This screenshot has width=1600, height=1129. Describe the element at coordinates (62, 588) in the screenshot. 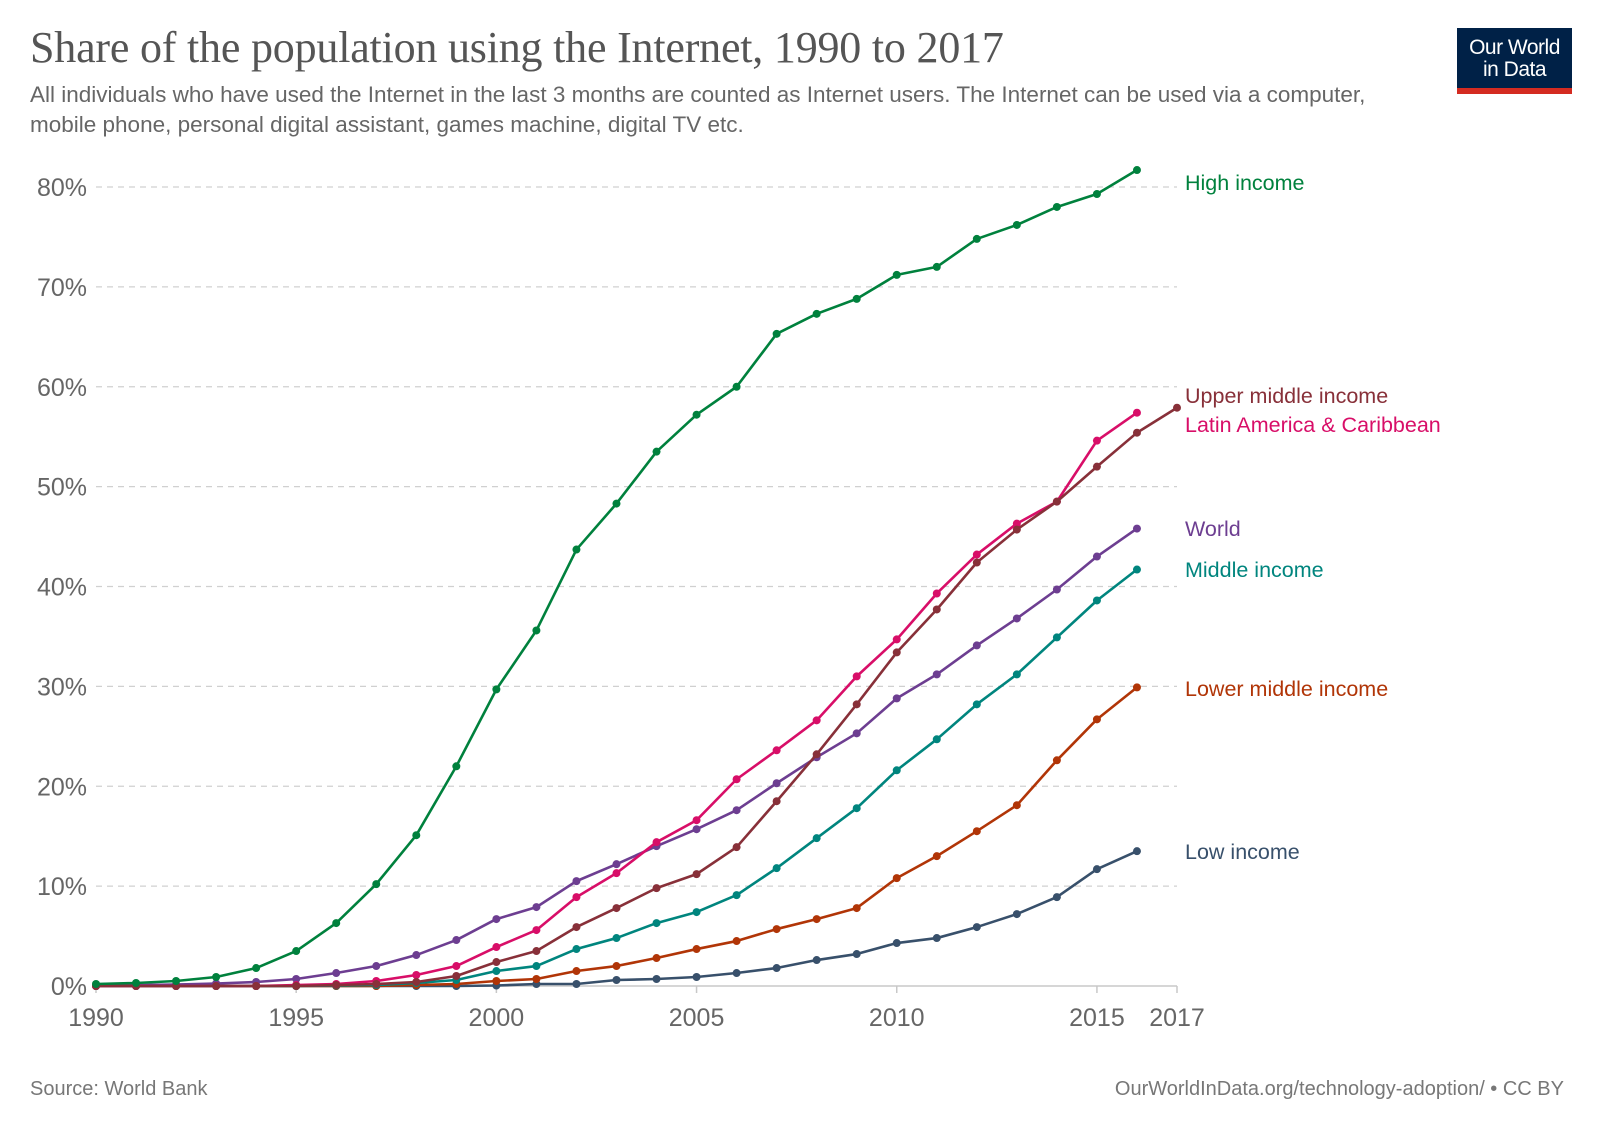

I see `y-tick-label: 40%` at that location.